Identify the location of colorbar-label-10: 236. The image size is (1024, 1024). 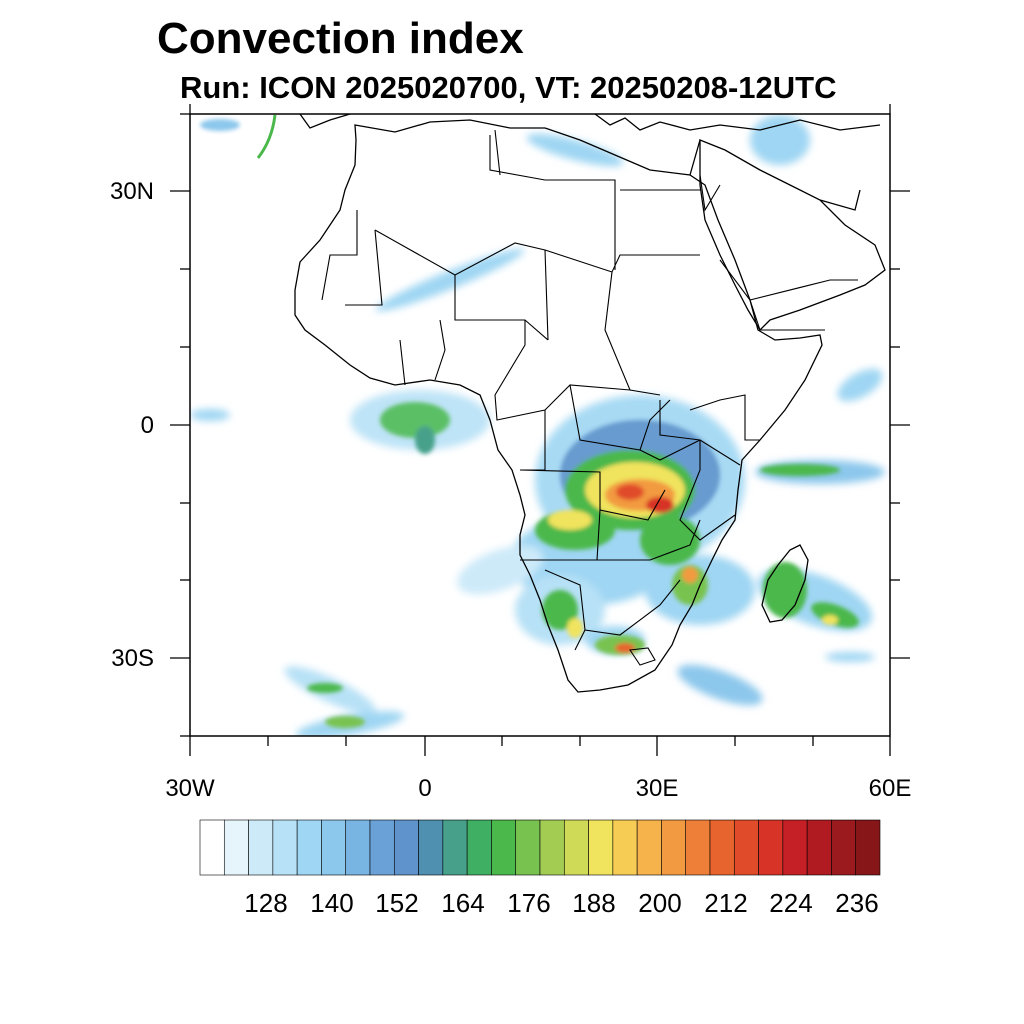
(857, 903).